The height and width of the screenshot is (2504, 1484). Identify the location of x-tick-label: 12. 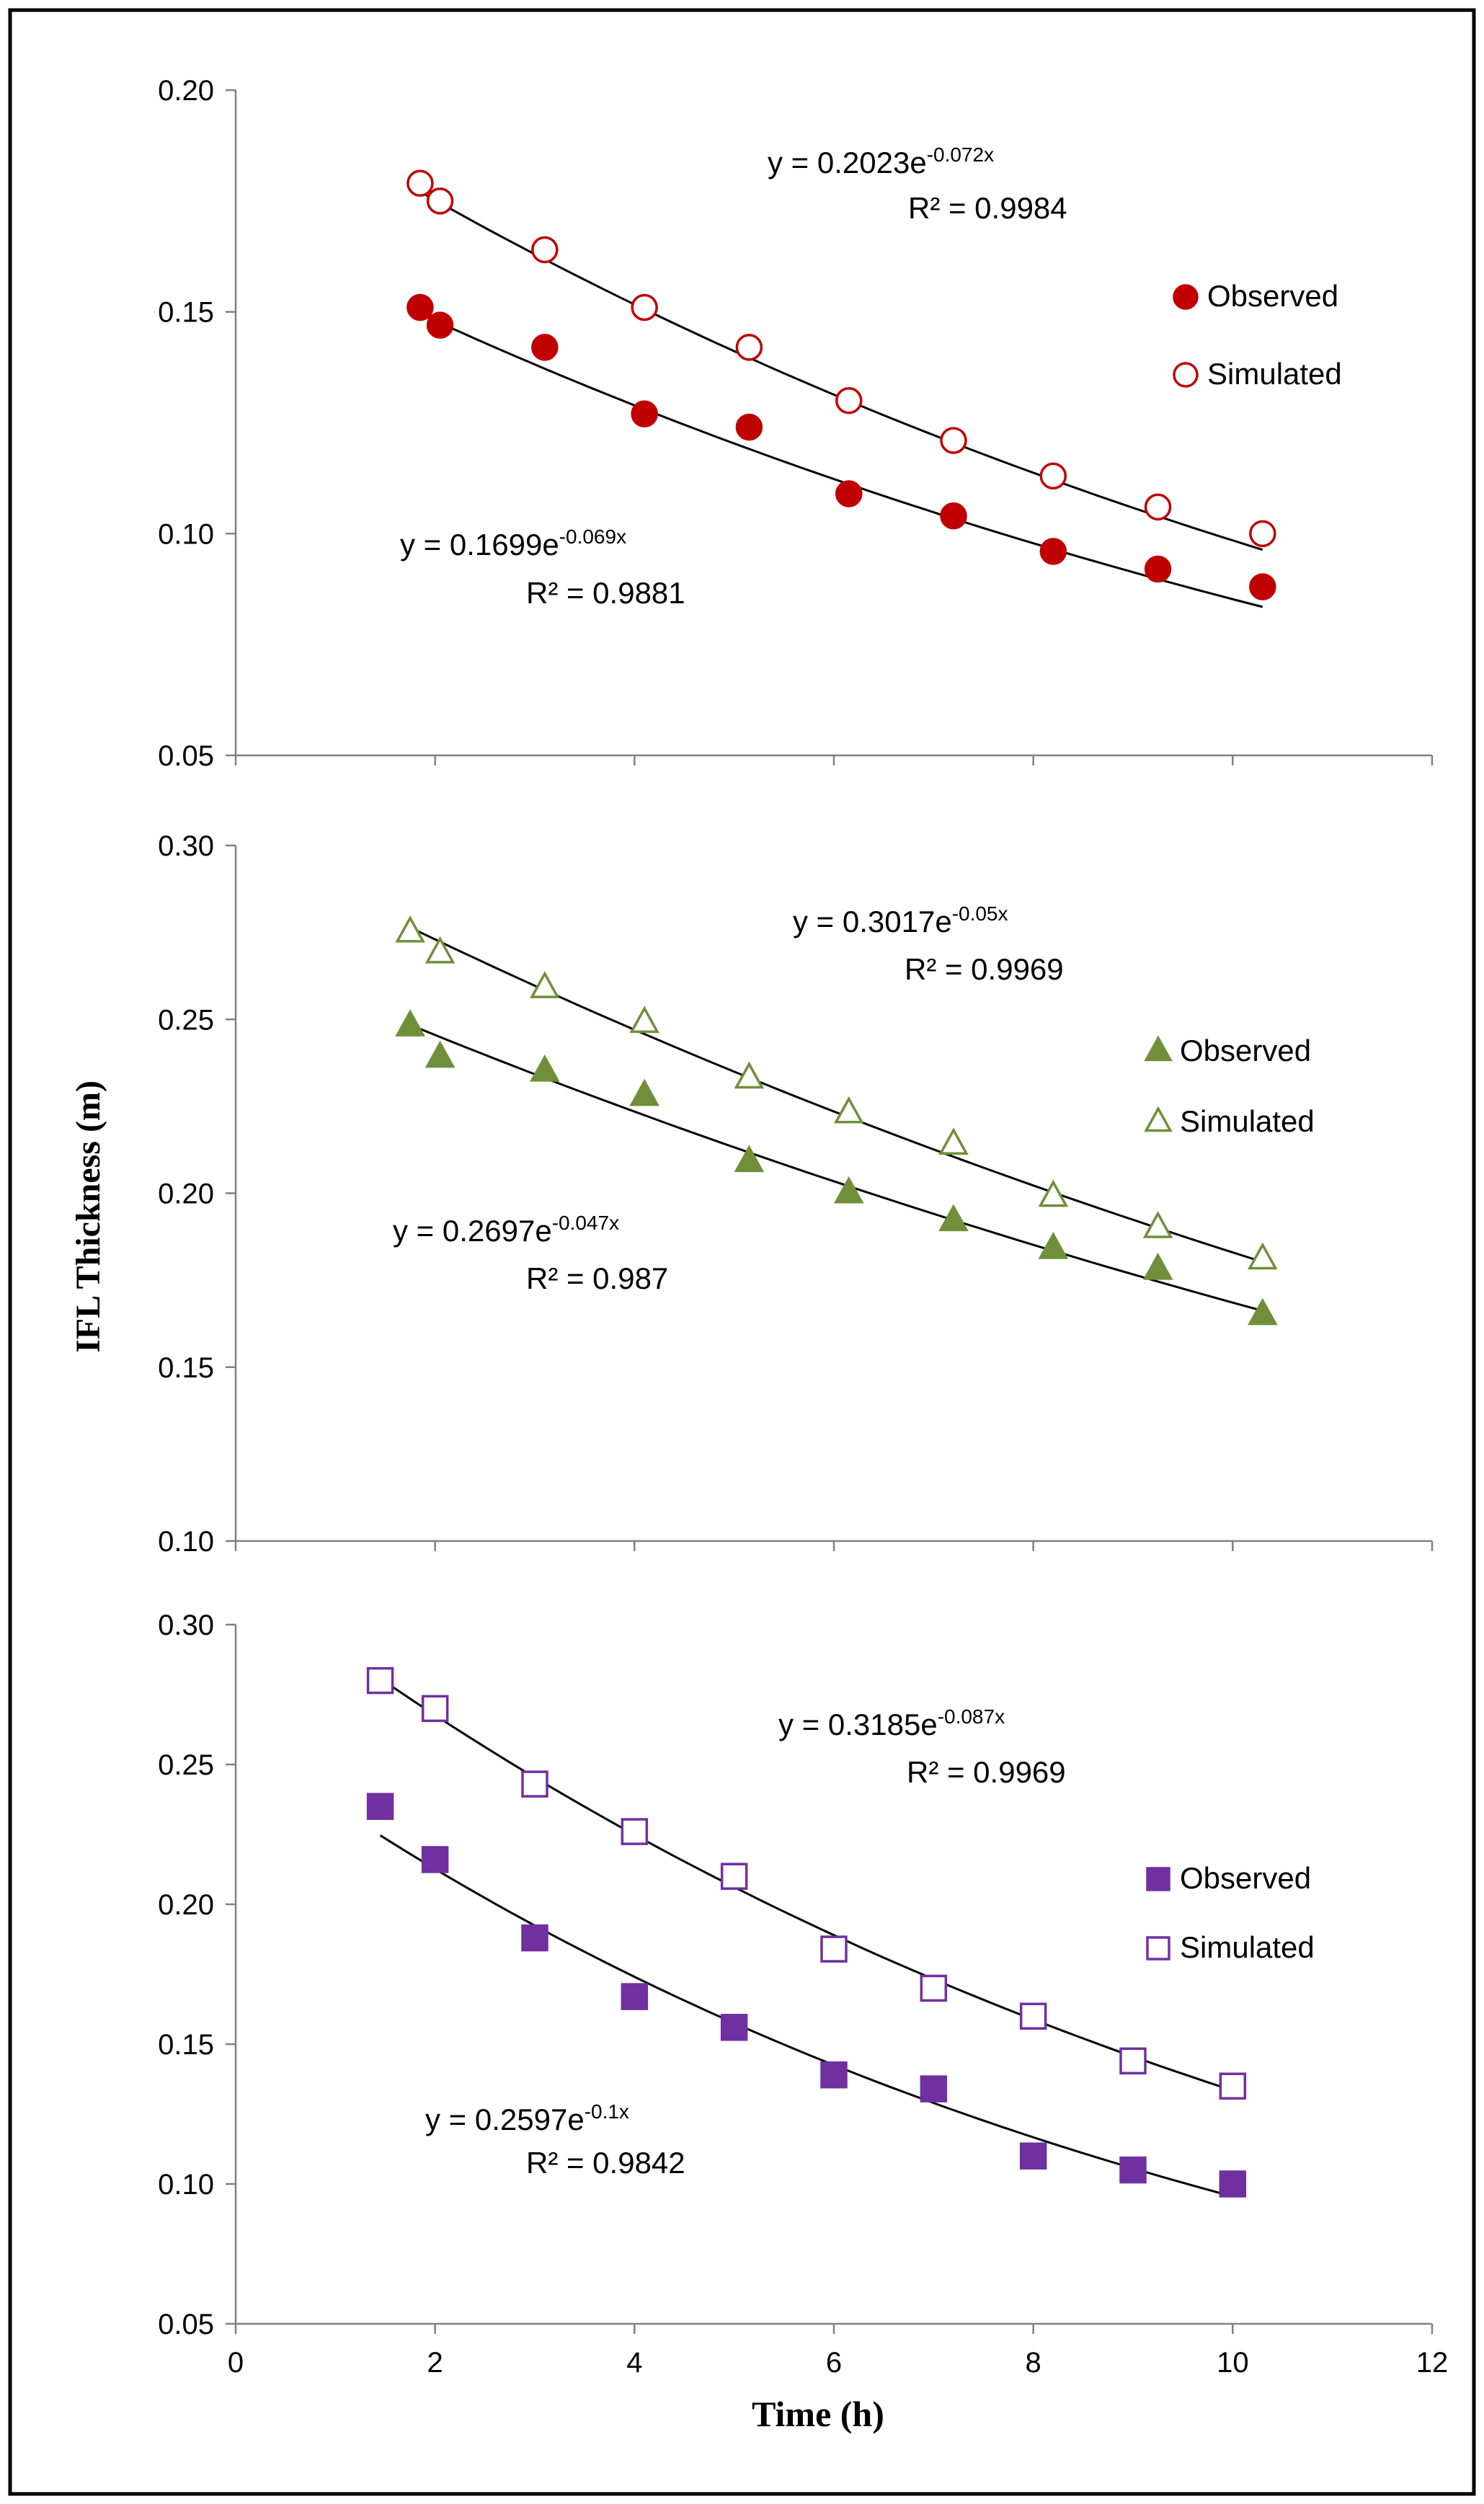
(1432, 2363).